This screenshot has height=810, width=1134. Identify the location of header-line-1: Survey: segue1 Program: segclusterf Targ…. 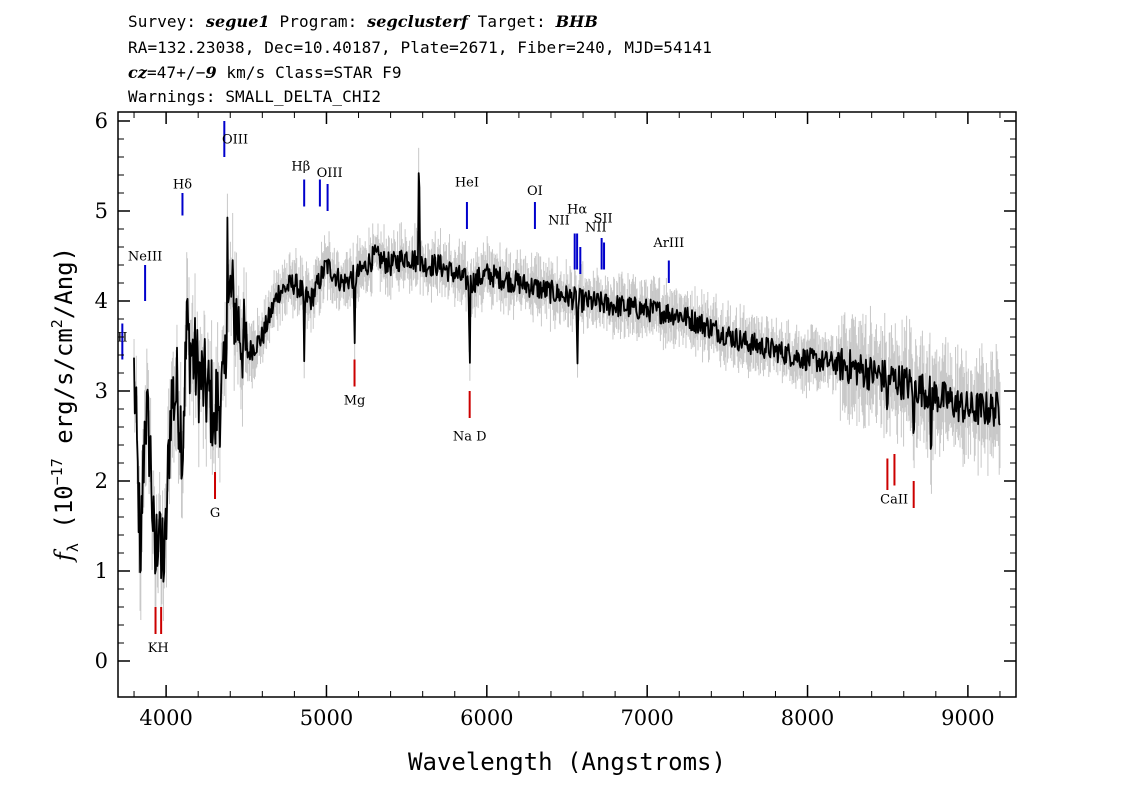
(363, 21).